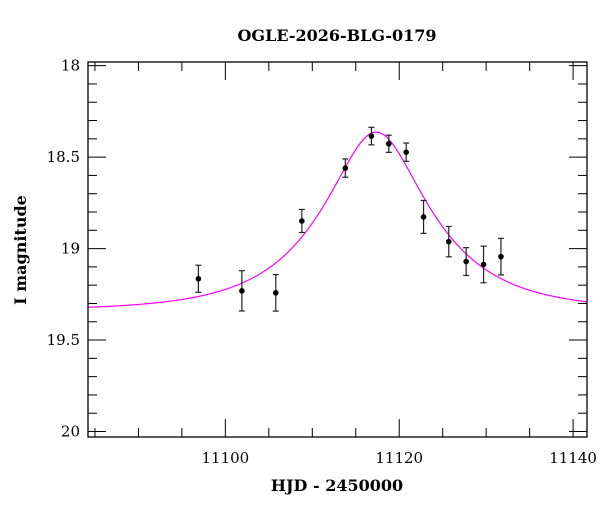 The image size is (600, 512). I want to click on x-axis-label: HJD - 2450000, so click(337, 485).